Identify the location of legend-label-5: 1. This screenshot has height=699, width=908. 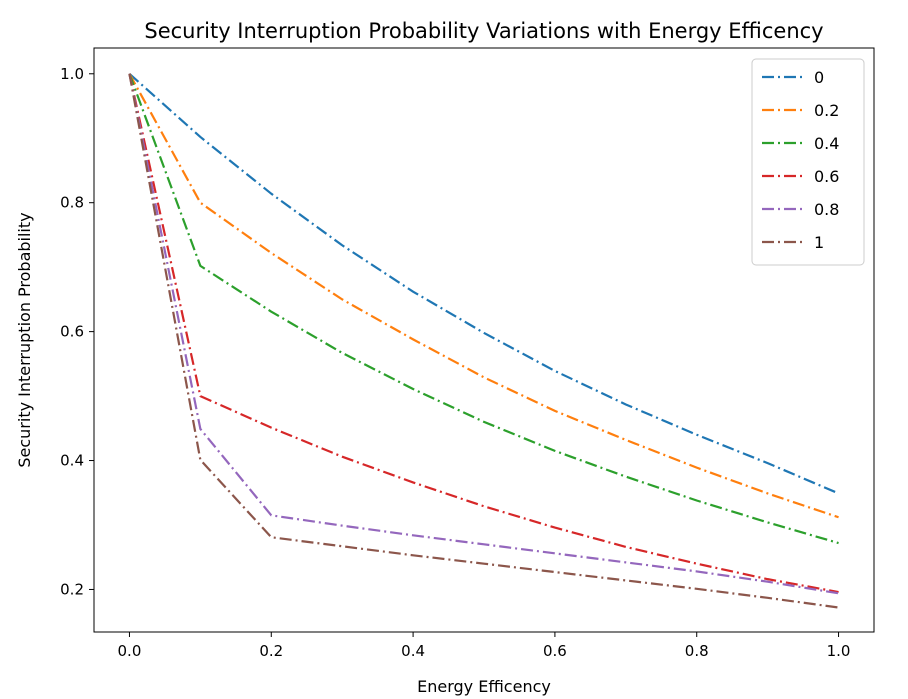
(819, 242).